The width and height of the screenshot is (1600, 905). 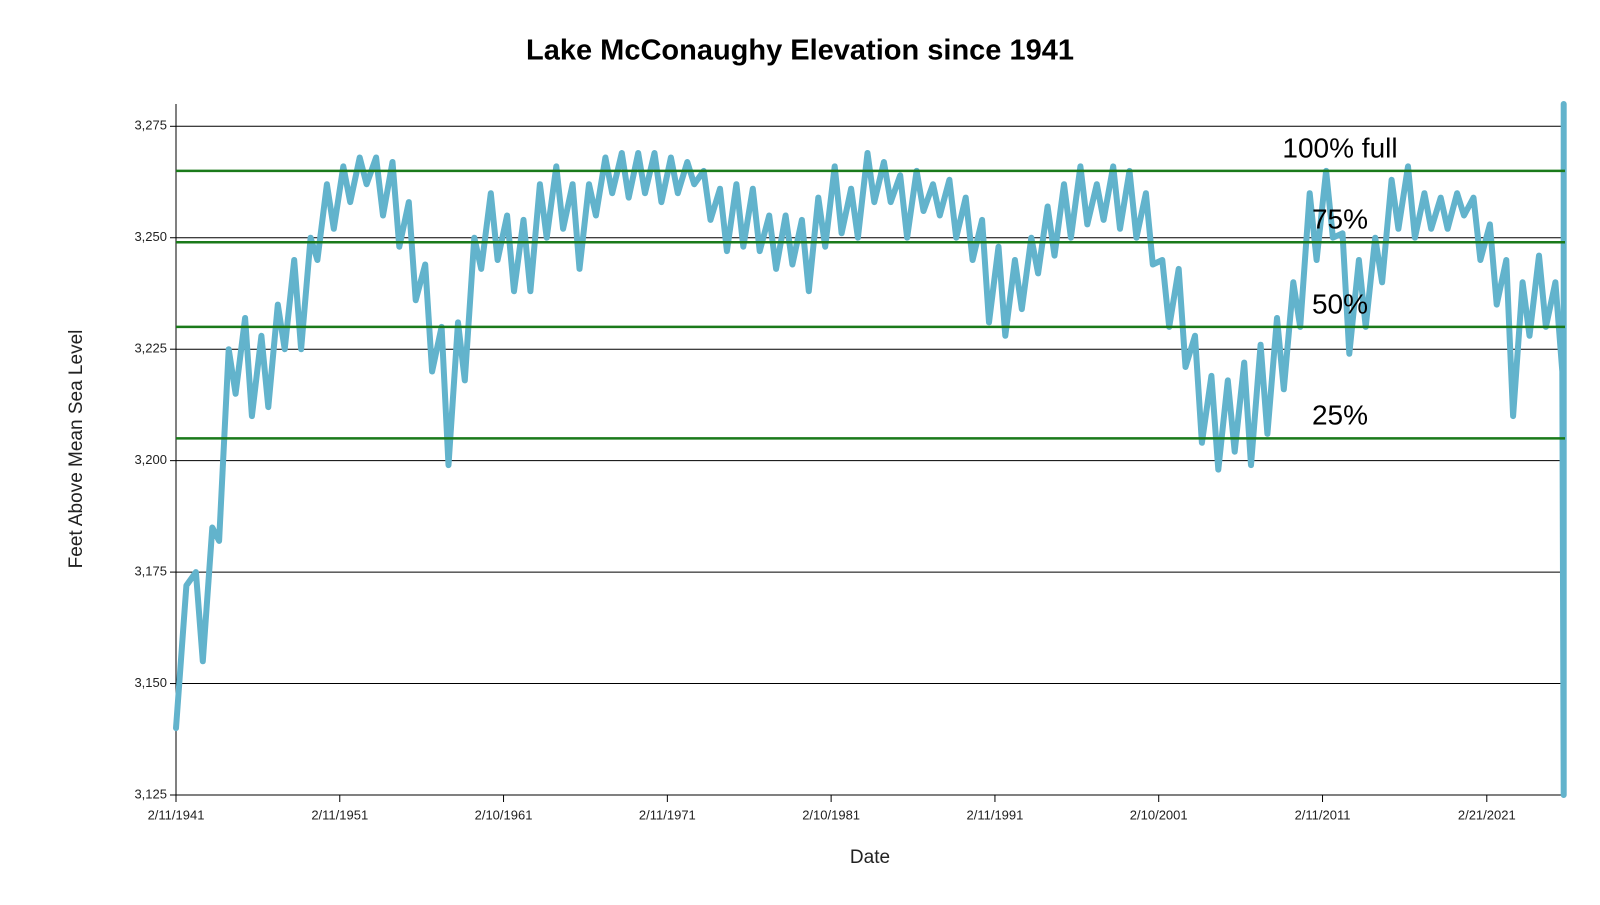 What do you see at coordinates (76, 449) in the screenshot?
I see `y-axis-label: Feet Above Mean Sea Level` at bounding box center [76, 449].